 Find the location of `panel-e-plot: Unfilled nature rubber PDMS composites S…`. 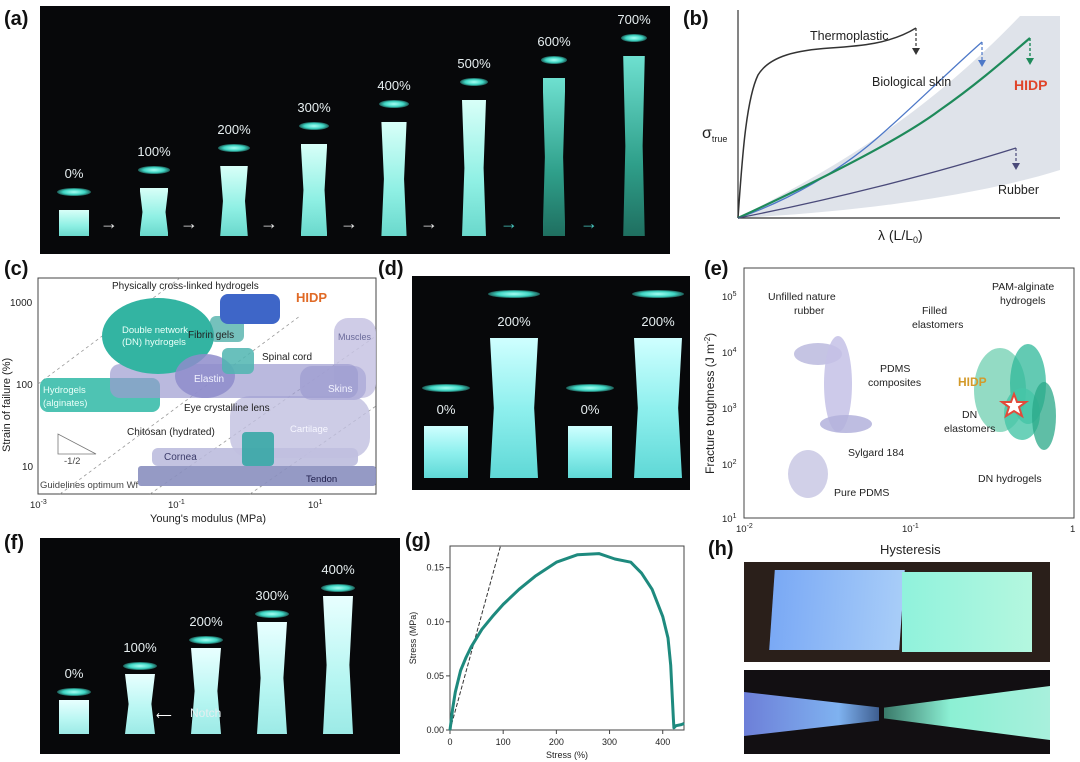

panel-e-plot: Unfilled nature rubber PDMS composites S… is located at coordinates (889, 412).